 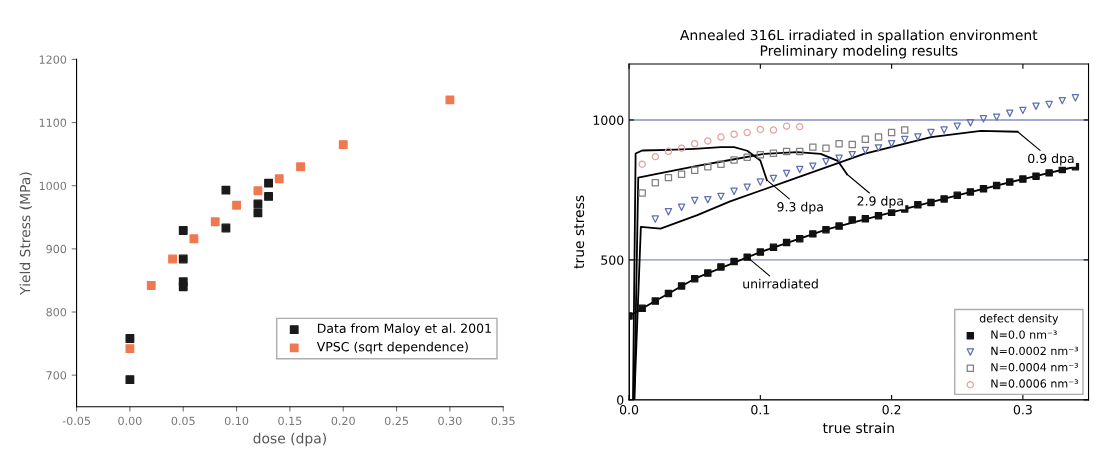 I want to click on legend-label: VPSC (sqrt dependence), so click(x=392, y=347).